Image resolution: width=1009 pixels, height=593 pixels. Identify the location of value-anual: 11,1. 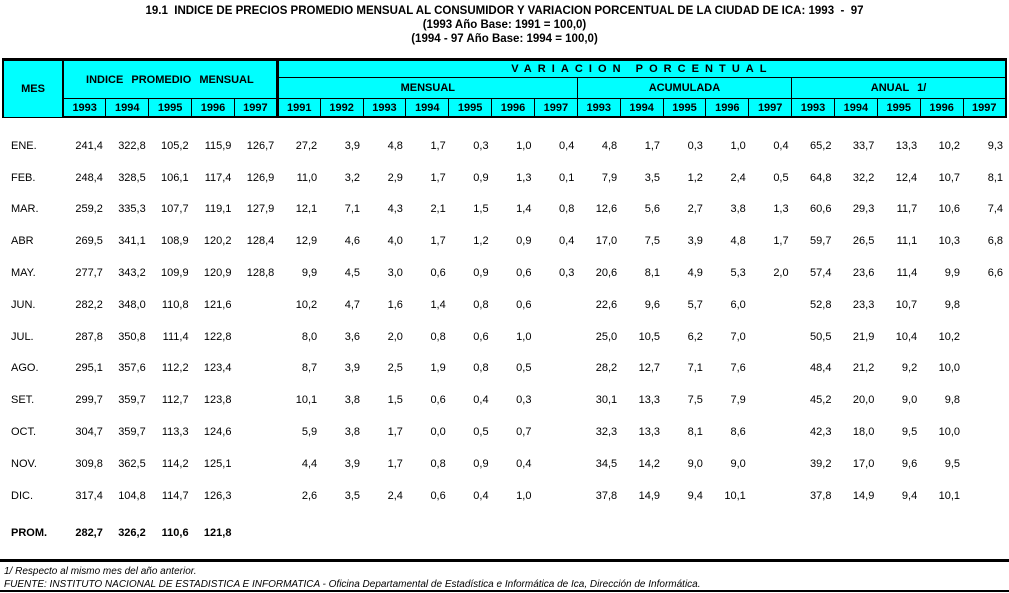
(907, 241).